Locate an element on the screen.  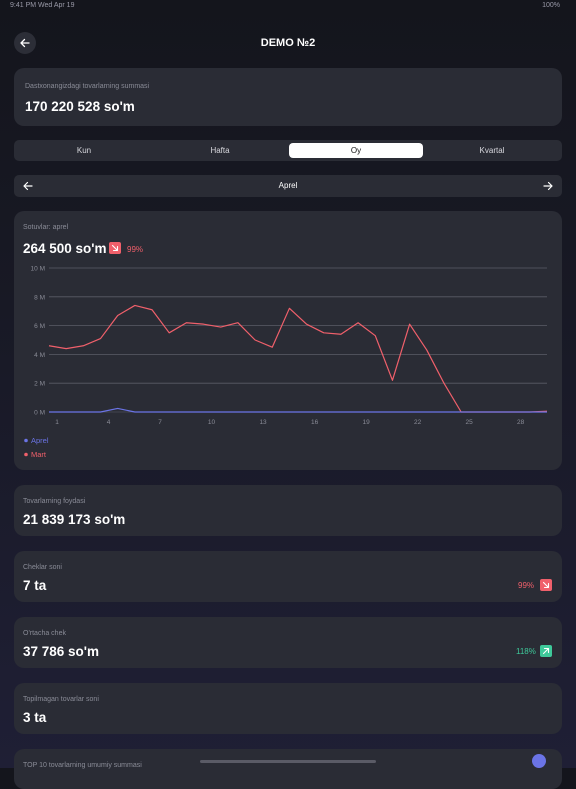
sales-label: Sotuvlar: aprel is located at coordinates (46, 227).